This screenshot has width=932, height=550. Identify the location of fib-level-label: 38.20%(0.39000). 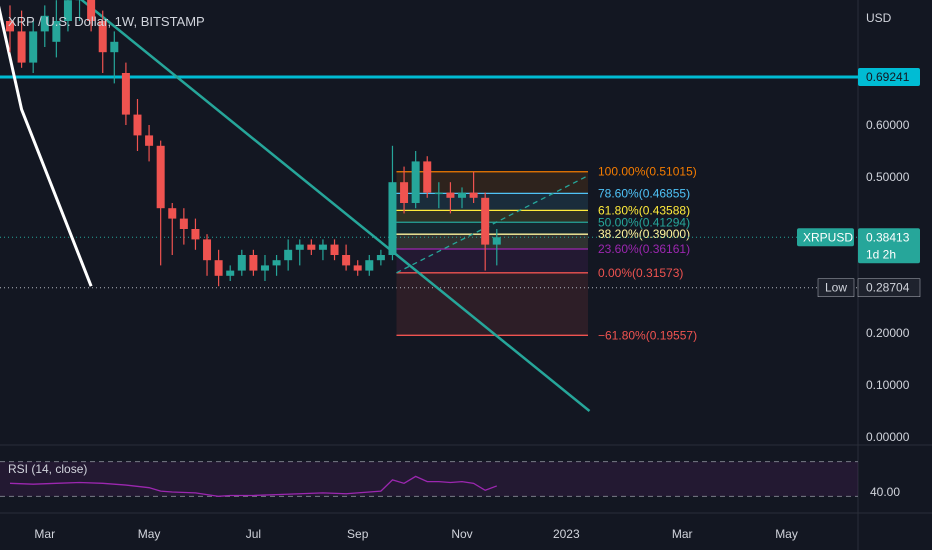
(644, 234).